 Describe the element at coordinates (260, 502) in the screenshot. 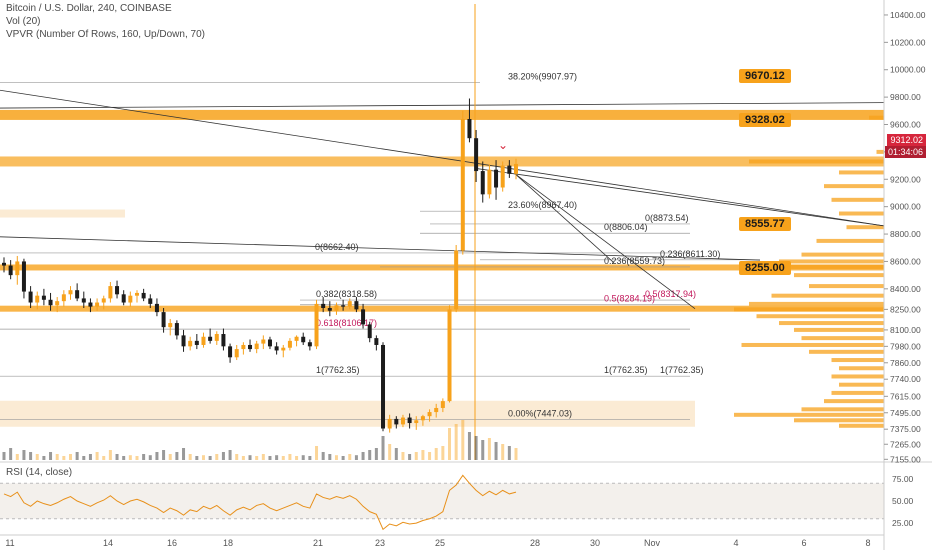

I see `rsi-line` at that location.